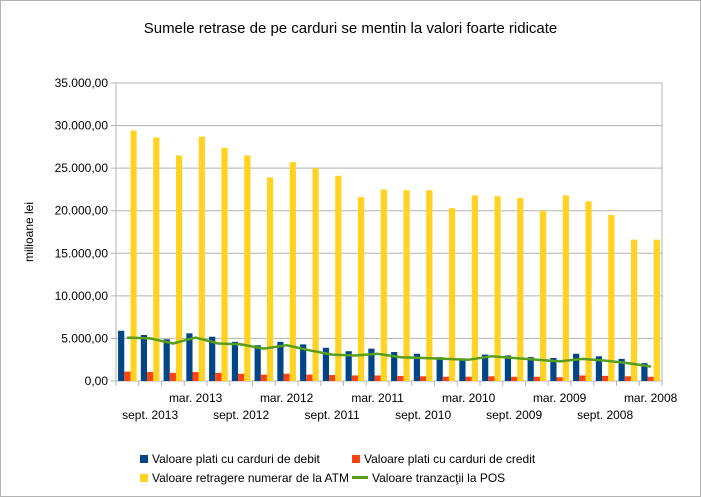 This screenshot has height=497, width=701. What do you see at coordinates (29, 232) in the screenshot?
I see `y-axis-title: milioane lei` at bounding box center [29, 232].